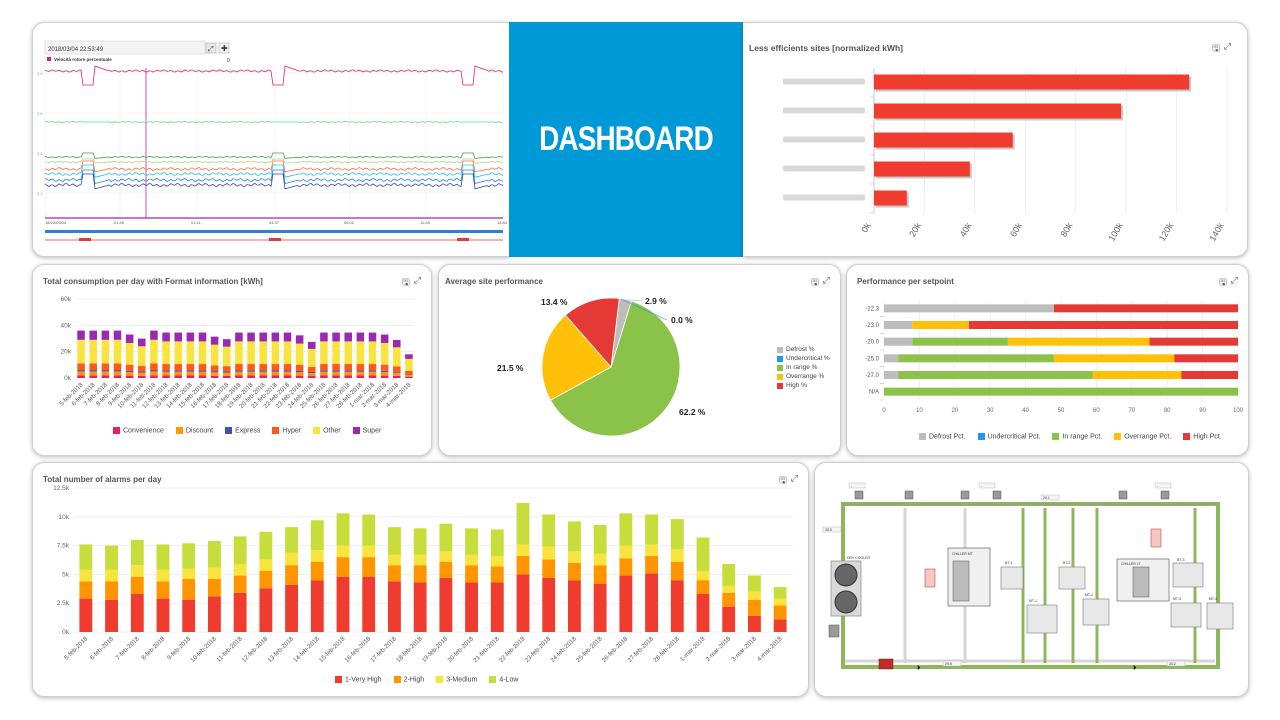  What do you see at coordinates (66, 632) in the screenshot?
I see `alarms-y-tick: 0k` at bounding box center [66, 632].